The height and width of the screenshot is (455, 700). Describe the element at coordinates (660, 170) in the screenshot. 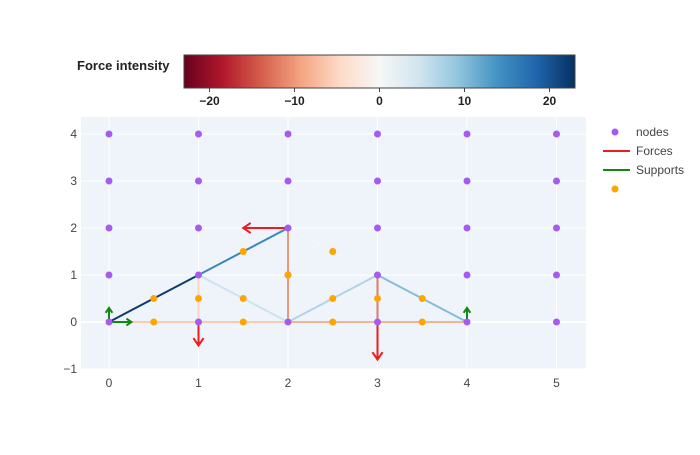

I see `legend-label: Supports` at that location.